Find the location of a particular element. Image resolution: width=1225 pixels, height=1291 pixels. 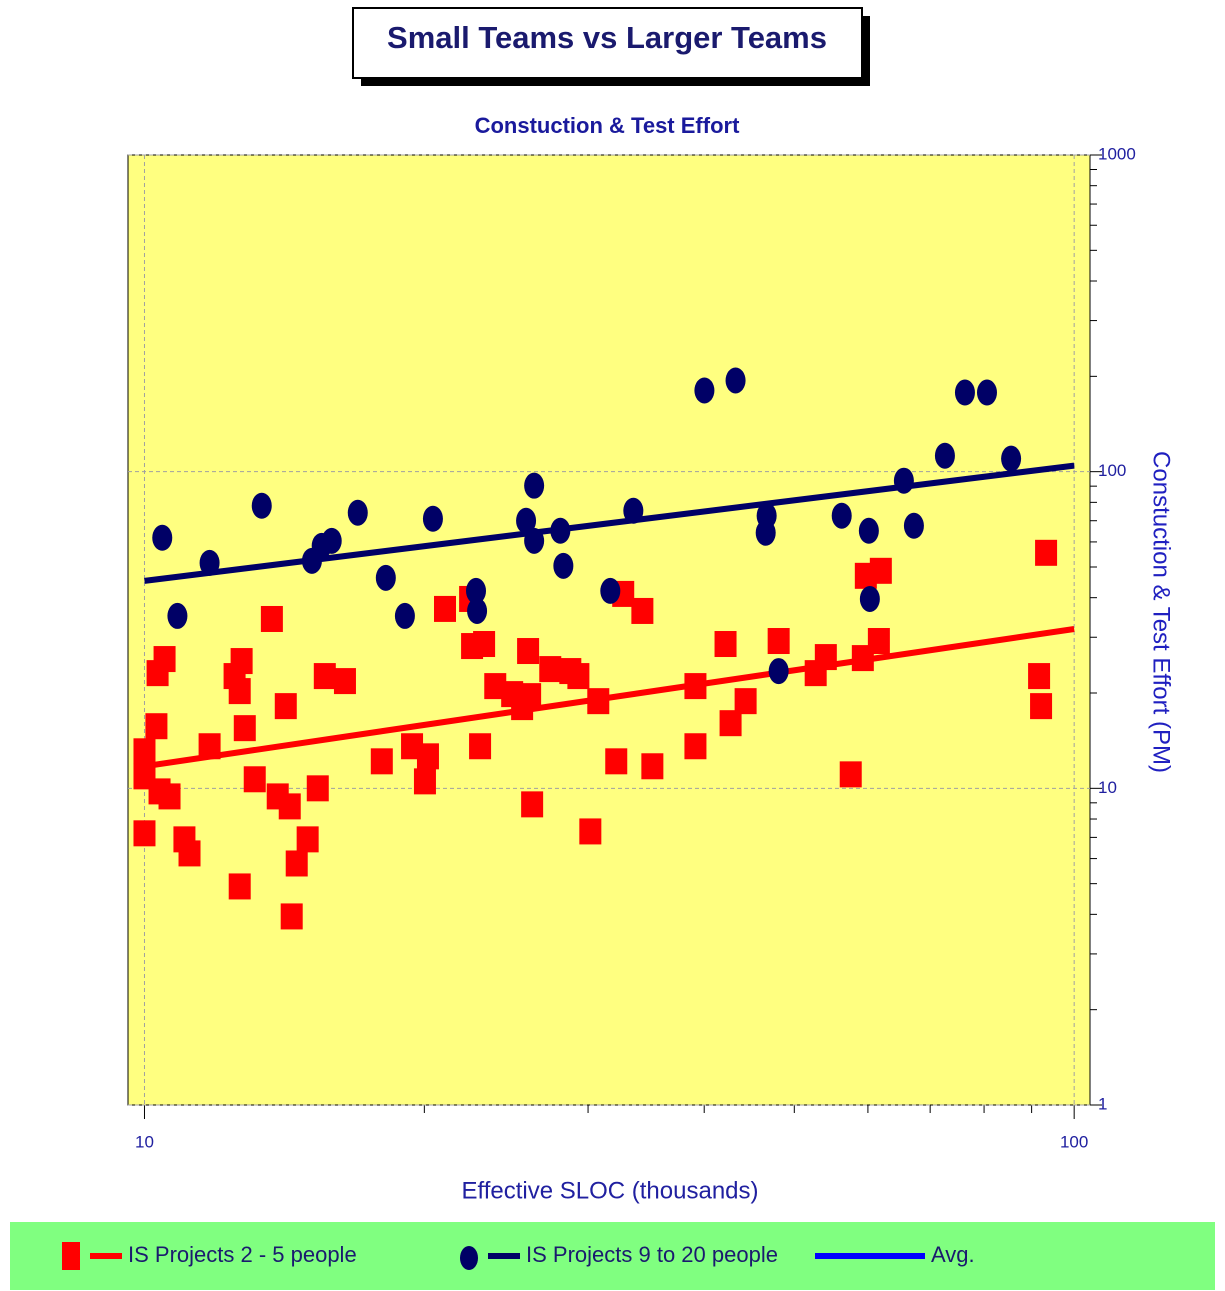

title-box is located at coordinates (607, 43).